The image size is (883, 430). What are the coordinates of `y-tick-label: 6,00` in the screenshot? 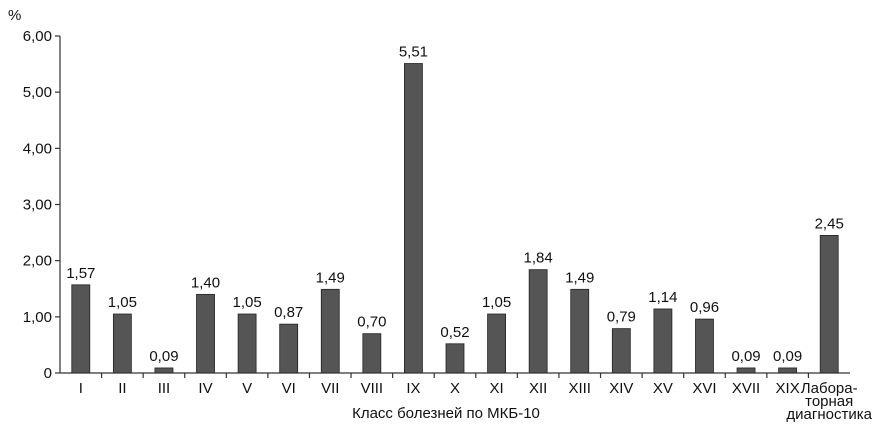 It's located at (37, 36).